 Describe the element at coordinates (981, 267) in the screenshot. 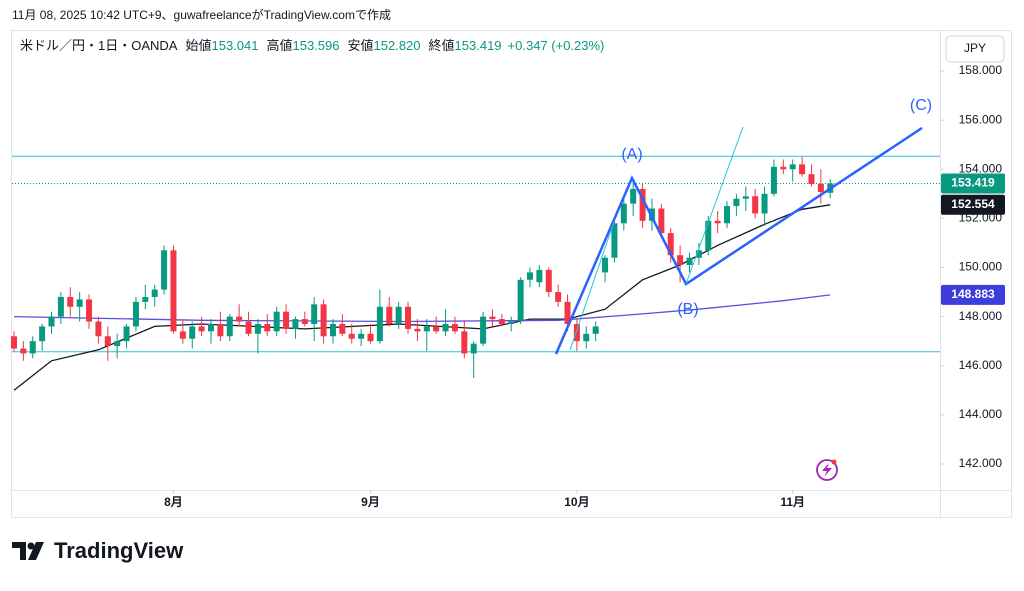

I see `y-tick-label: 150.000` at that location.